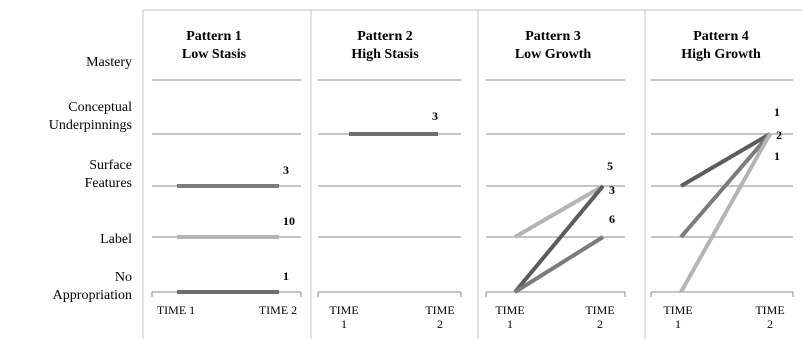 The height and width of the screenshot is (339, 802). Describe the element at coordinates (108, 183) in the screenshot. I see `y-level-label: Features` at that location.